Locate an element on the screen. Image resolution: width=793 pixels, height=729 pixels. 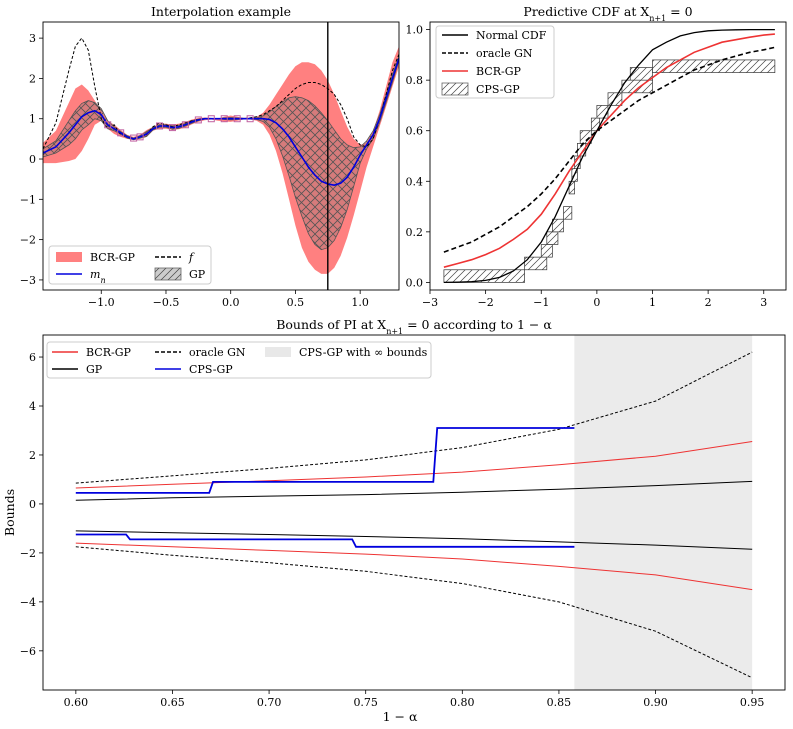
bcr-gp-line is located at coordinates (609, 150).